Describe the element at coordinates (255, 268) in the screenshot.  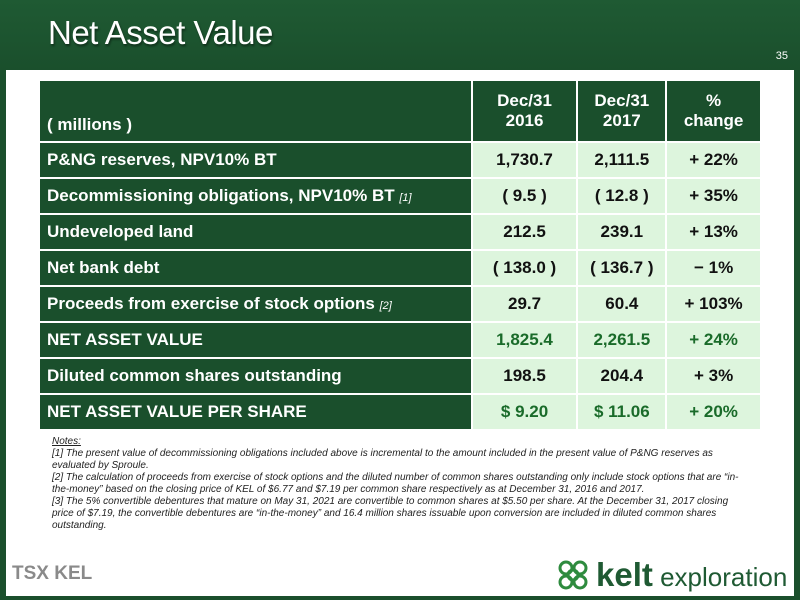
I see `row-label: Net bank debt` at that location.